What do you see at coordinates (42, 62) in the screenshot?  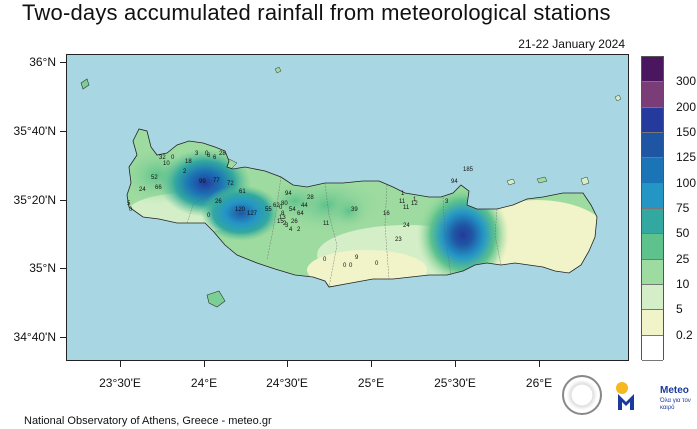 I see `lat-label-36: 36°N` at bounding box center [42, 62].